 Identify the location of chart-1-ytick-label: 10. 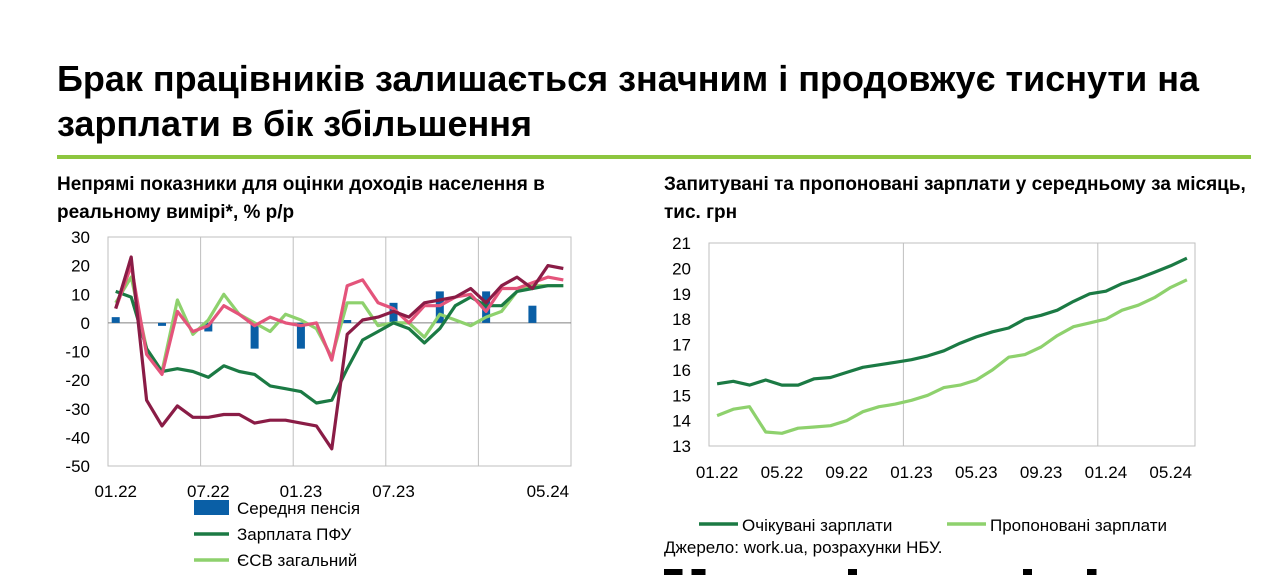
(80, 294).